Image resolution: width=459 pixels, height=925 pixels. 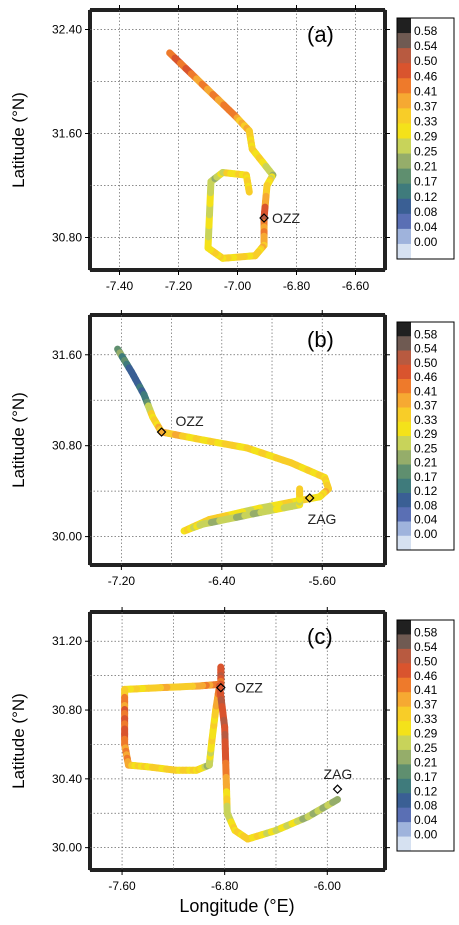 I want to click on colorbar-tick-label: 0.08, so click(x=426, y=212).